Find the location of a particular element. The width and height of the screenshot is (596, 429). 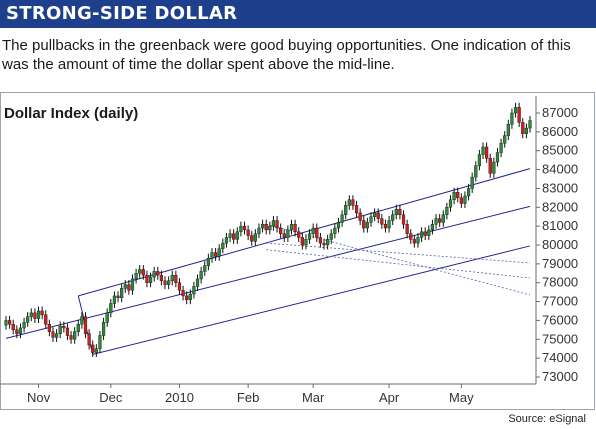

y-tick-label: 73000 is located at coordinates (560, 376).